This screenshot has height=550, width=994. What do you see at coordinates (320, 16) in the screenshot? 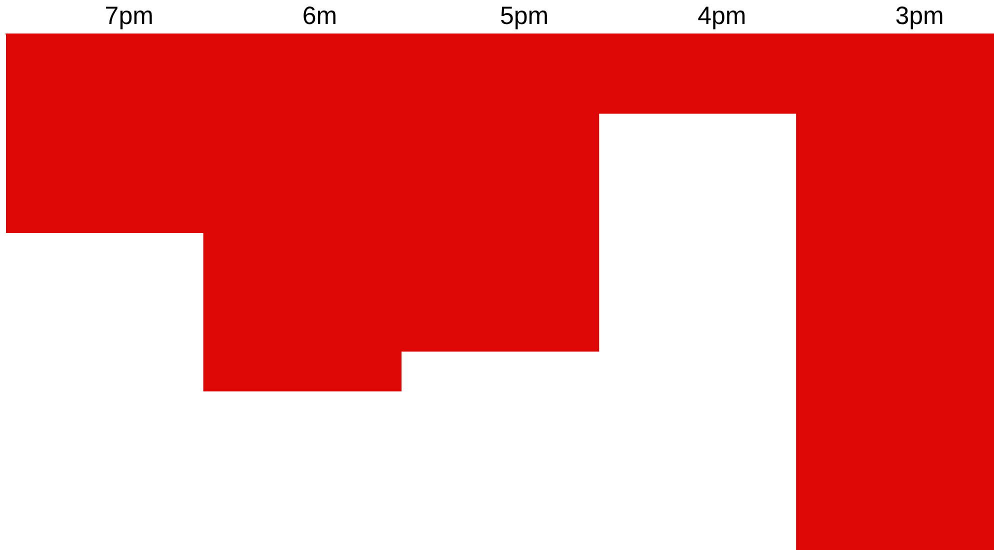
I see `x-tick-label: 6m` at bounding box center [320, 16].